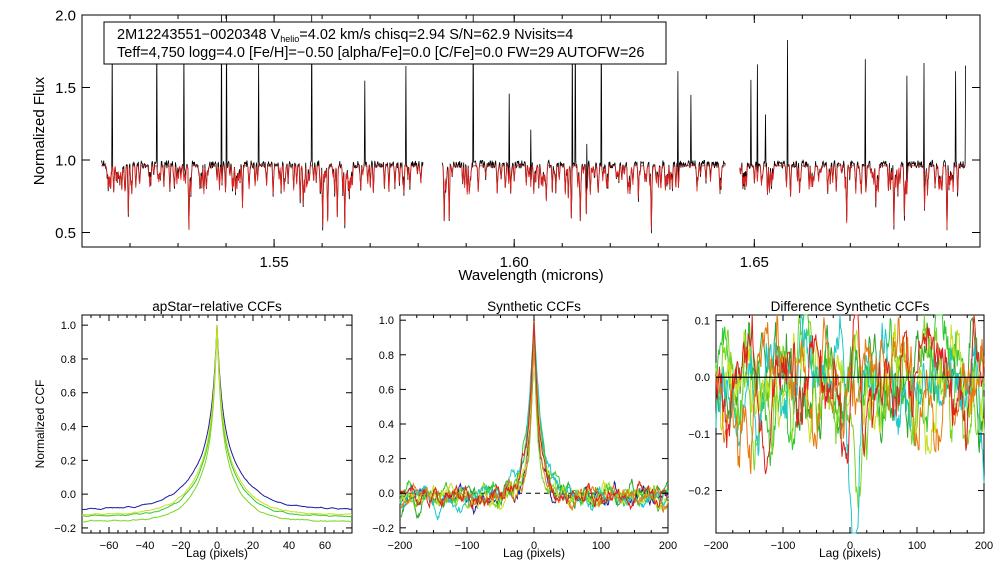 This screenshot has width=1008, height=581. I want to click on annotation-box, so click(385, 43).